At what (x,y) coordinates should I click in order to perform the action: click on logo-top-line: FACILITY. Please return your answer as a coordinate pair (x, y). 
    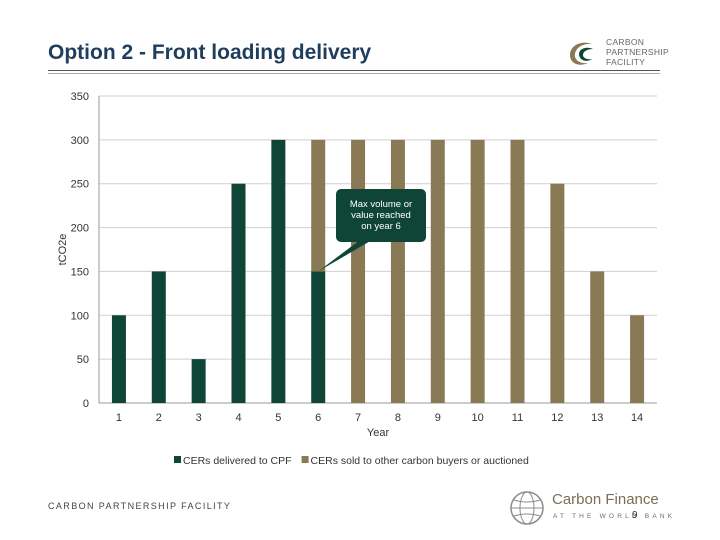
    Looking at the image, I should click on (626, 62).